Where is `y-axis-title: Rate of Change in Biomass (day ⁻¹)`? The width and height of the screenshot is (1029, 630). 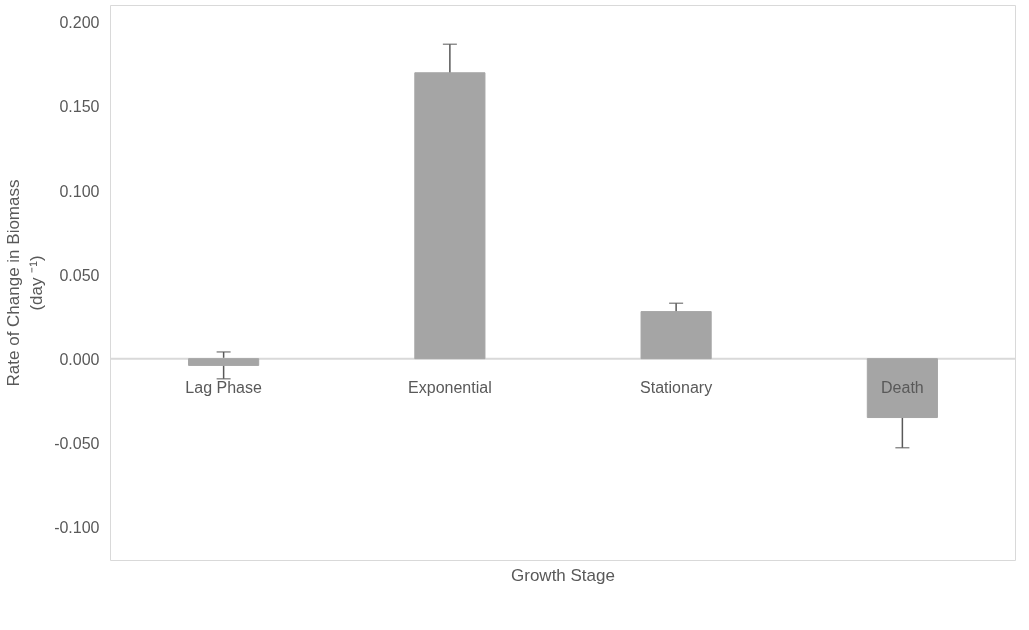
y-axis-title: Rate of Change in Biomass (day ⁻¹) is located at coordinates (25, 283).